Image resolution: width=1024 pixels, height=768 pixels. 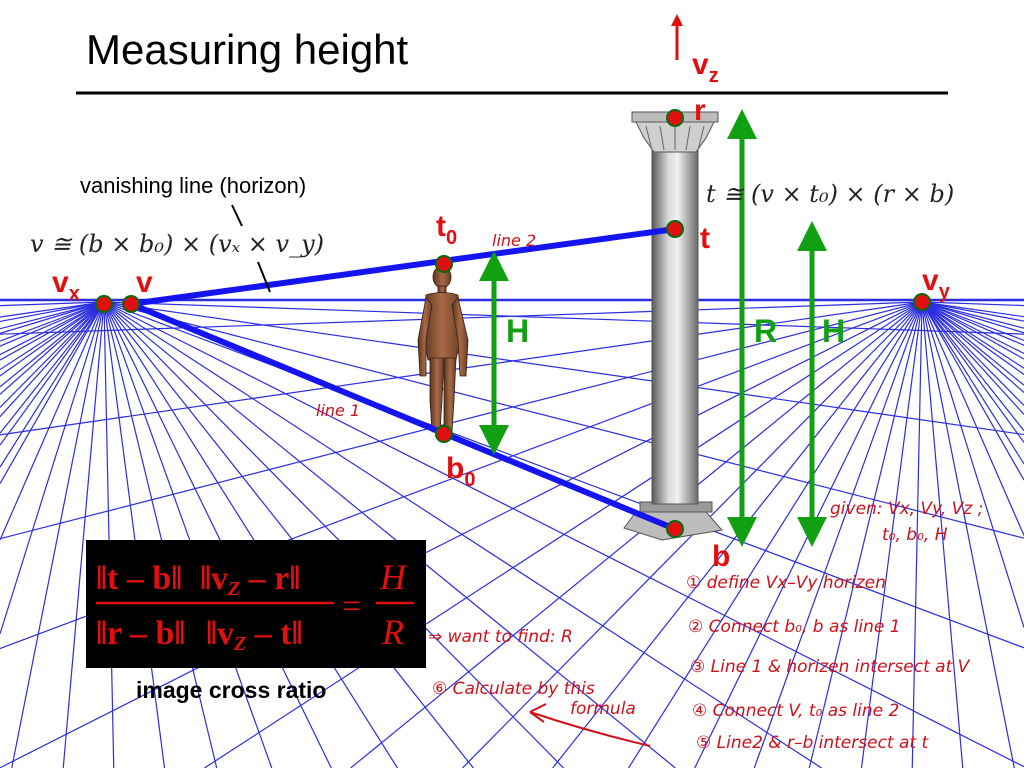 What do you see at coordinates (830, 194) in the screenshot?
I see `formula-t: t ≅ (v × t₀) × (r × b)` at bounding box center [830, 194].